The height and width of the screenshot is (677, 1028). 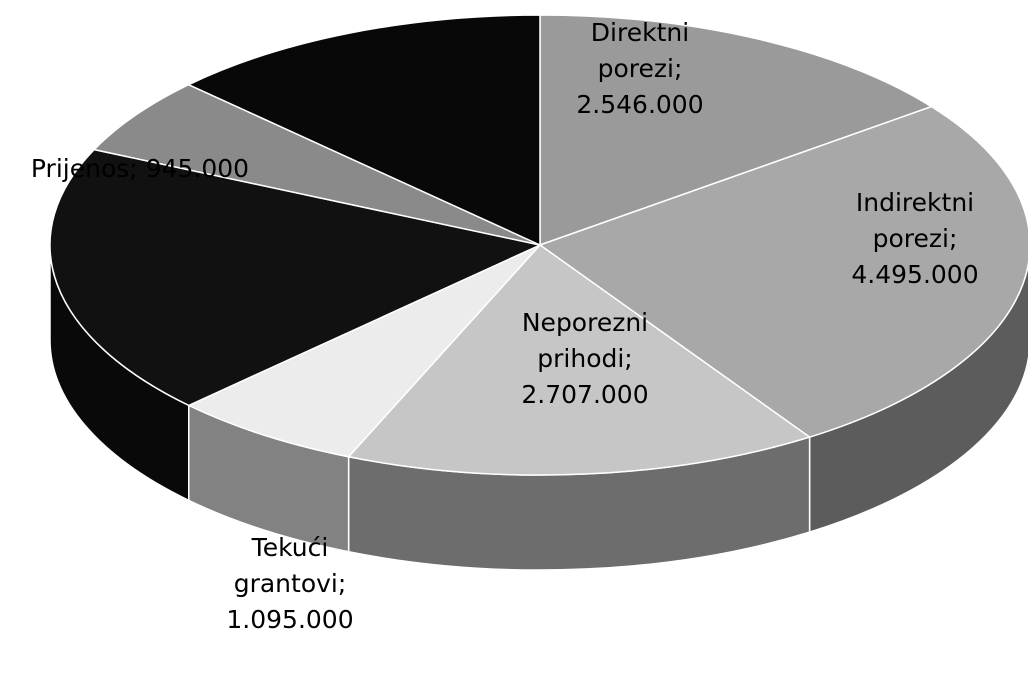 What do you see at coordinates (84, 168) in the screenshot?
I see `category-label: Prijenos;` at bounding box center [84, 168].